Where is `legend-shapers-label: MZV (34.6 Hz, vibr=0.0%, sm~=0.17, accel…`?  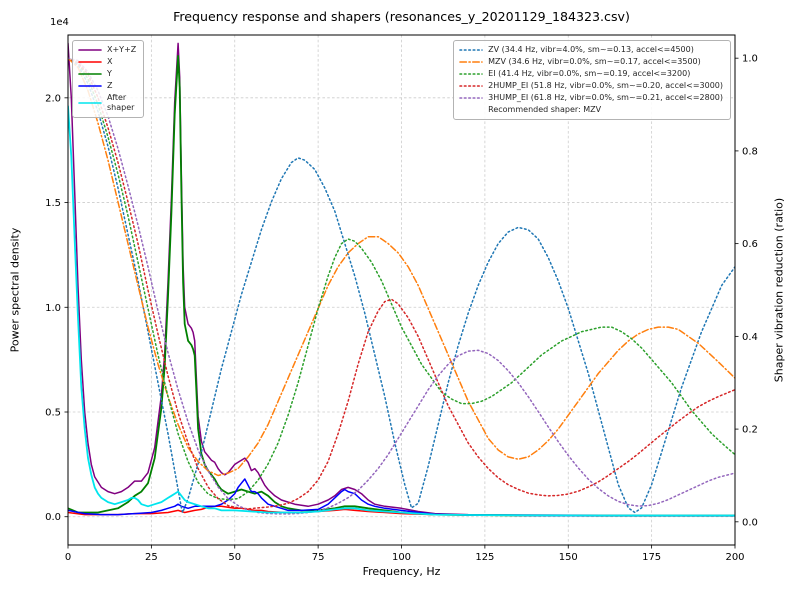
legend-shapers-label: MZV (34.6 Hz, vibr=0.0%, sm~=0.17, accel… is located at coordinates (594, 61).